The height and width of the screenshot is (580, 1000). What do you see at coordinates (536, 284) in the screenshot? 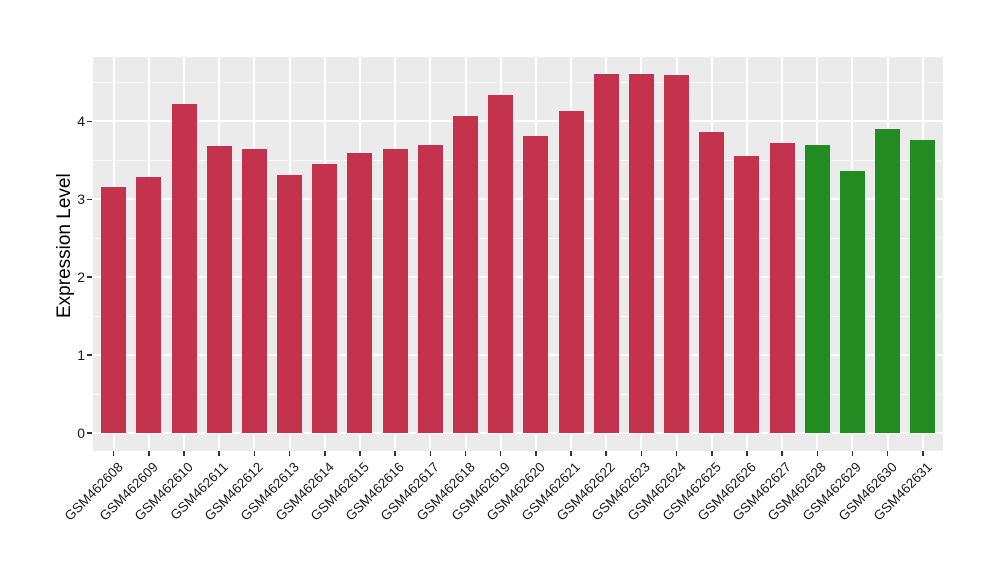
I see `bar-GSM462620` at bounding box center [536, 284].